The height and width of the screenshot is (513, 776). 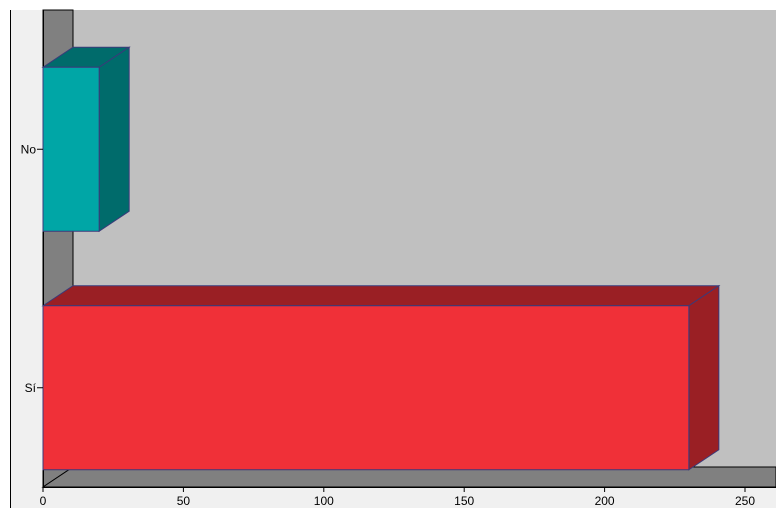 What do you see at coordinates (605, 501) in the screenshot?
I see `x-tick-label-200: 200` at bounding box center [605, 501].